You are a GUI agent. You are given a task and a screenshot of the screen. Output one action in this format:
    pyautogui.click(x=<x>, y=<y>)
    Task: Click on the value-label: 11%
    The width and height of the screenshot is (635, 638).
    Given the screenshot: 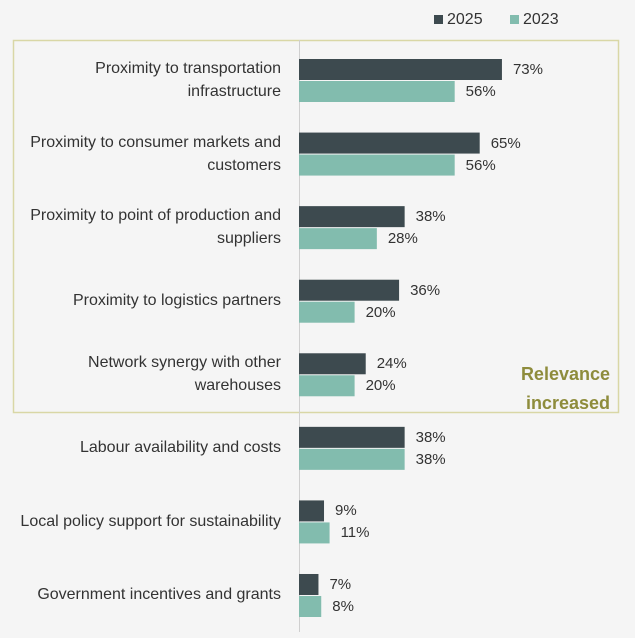 What is the action you would take?
    pyautogui.click(x=355, y=533)
    